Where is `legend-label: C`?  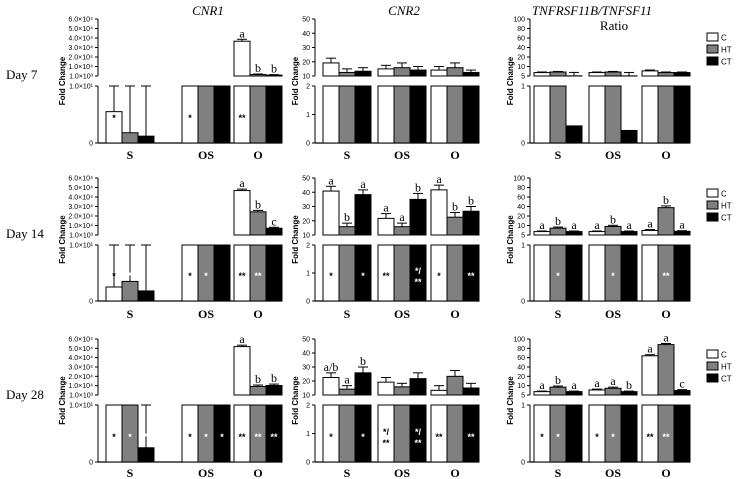
legend-label: C is located at coordinates (724, 194).